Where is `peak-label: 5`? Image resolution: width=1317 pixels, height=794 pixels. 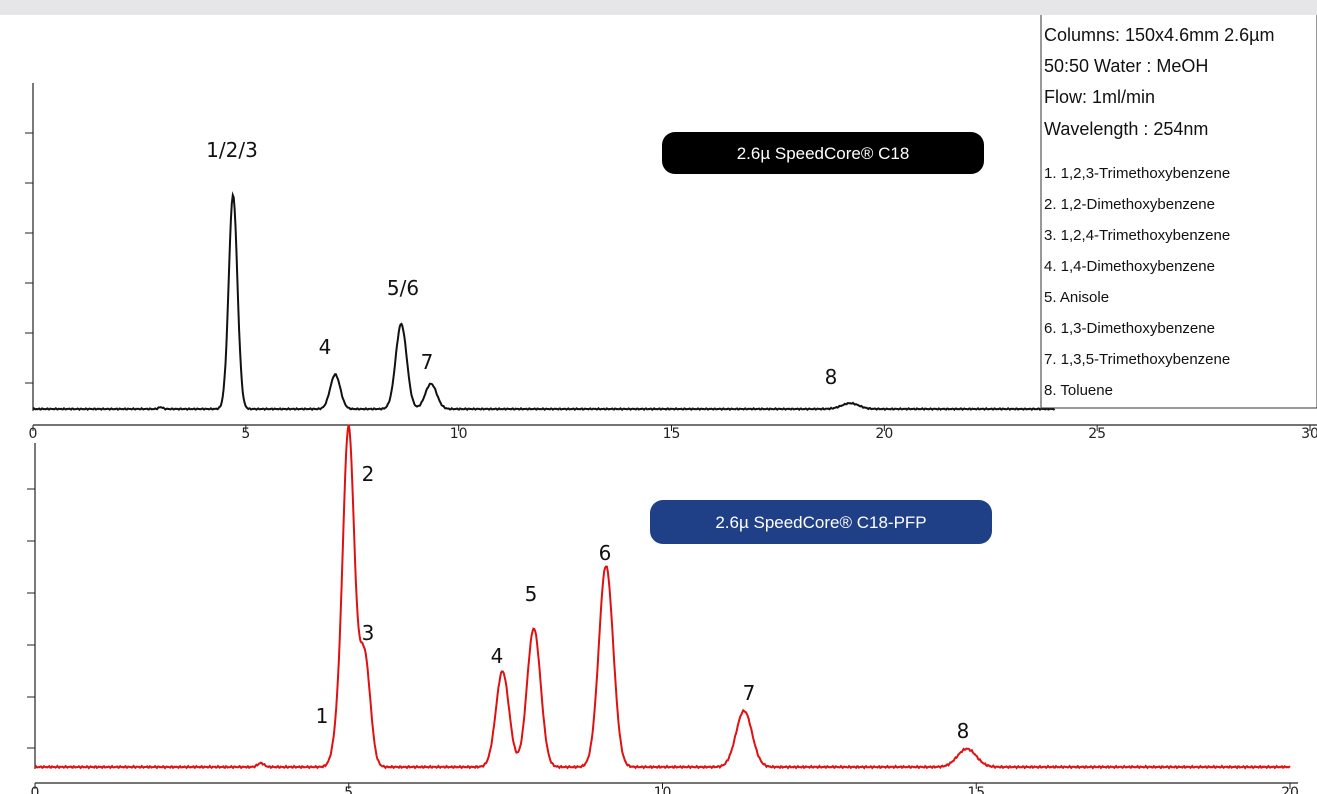
peak-label: 5 is located at coordinates (531, 594).